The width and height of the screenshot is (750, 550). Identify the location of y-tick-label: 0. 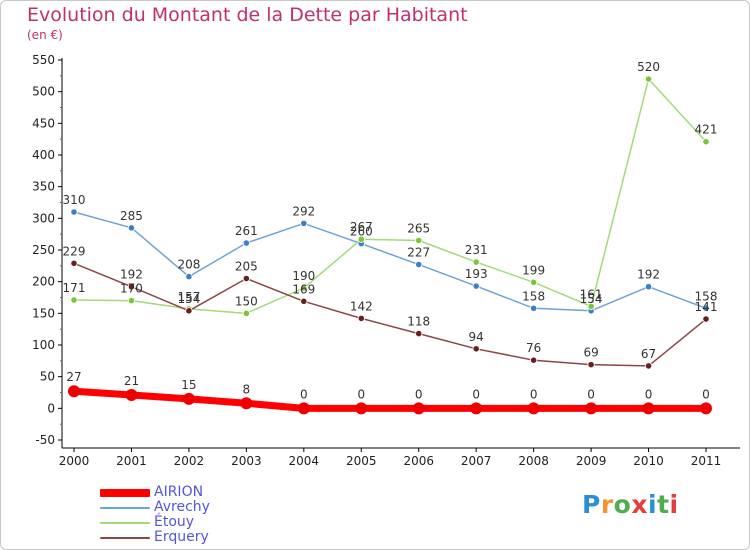
(51, 408).